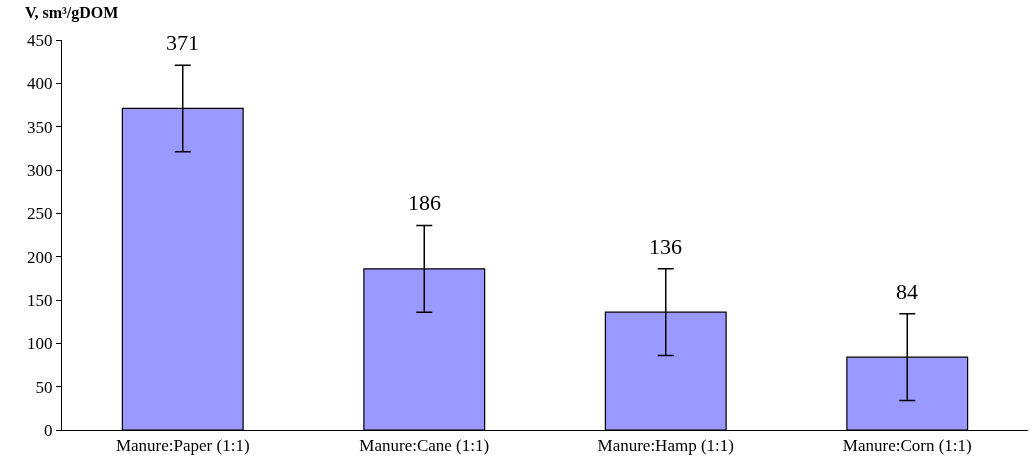  What do you see at coordinates (907, 446) in the screenshot?
I see `x-tick-label: Manure:Corn (1:1)` at bounding box center [907, 446].